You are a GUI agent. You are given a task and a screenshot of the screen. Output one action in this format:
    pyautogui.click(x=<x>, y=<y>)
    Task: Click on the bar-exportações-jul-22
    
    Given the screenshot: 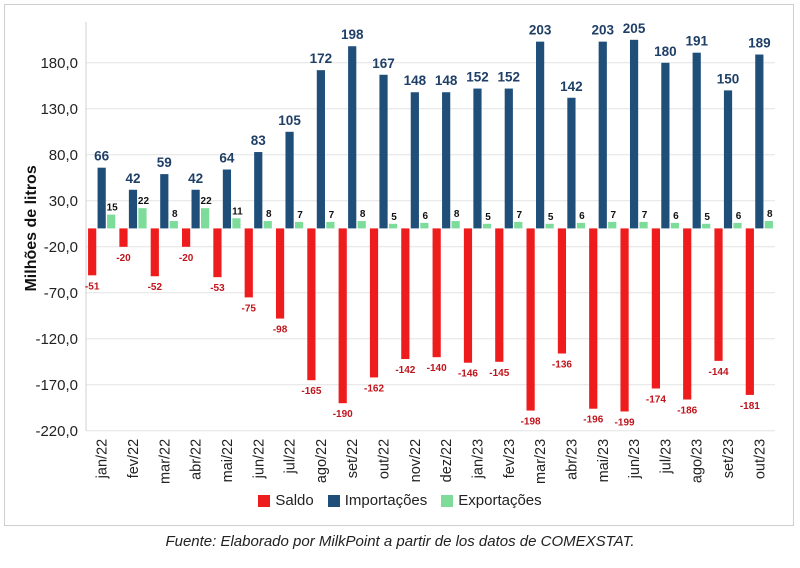 What is the action you would take?
    pyautogui.click(x=299, y=225)
    